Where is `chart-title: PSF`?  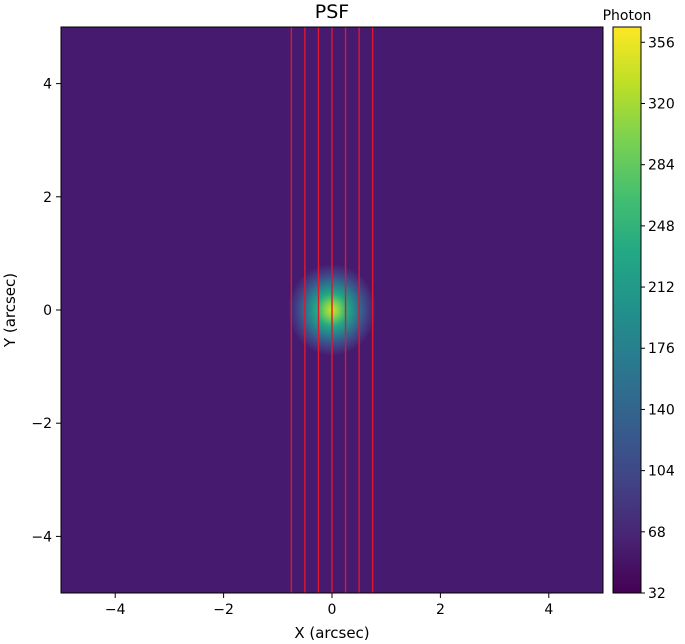 chart-title: PSF is located at coordinates (332, 12).